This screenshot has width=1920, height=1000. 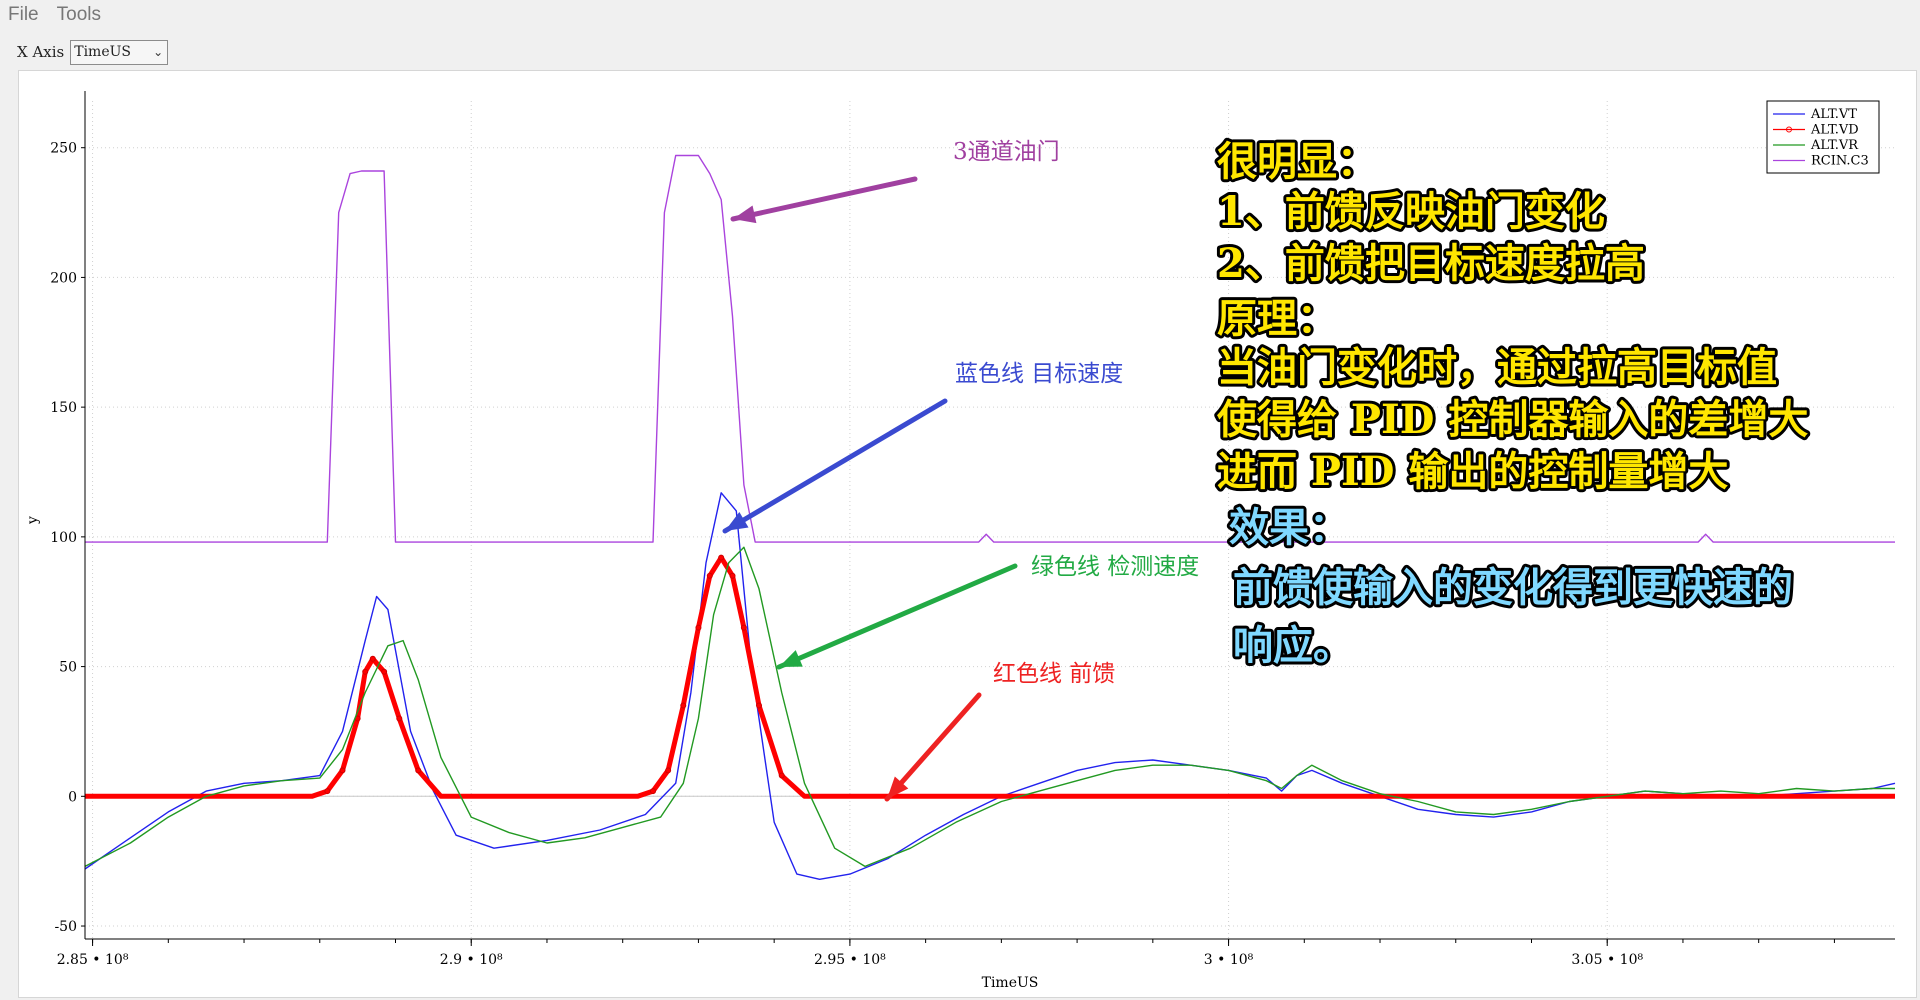 What do you see at coordinates (68, 668) in the screenshot?
I see `y-tick-label: 50` at bounding box center [68, 668].